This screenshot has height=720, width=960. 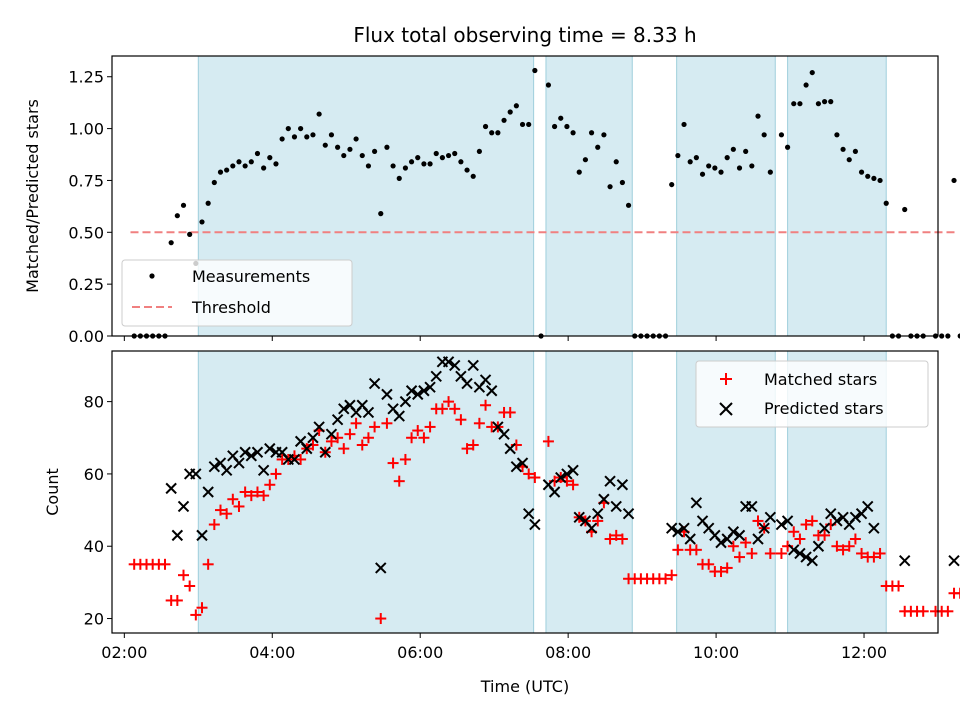 What do you see at coordinates (812, 394) in the screenshot?
I see `bottom-legend: Matched stars Predicted stars` at bounding box center [812, 394].